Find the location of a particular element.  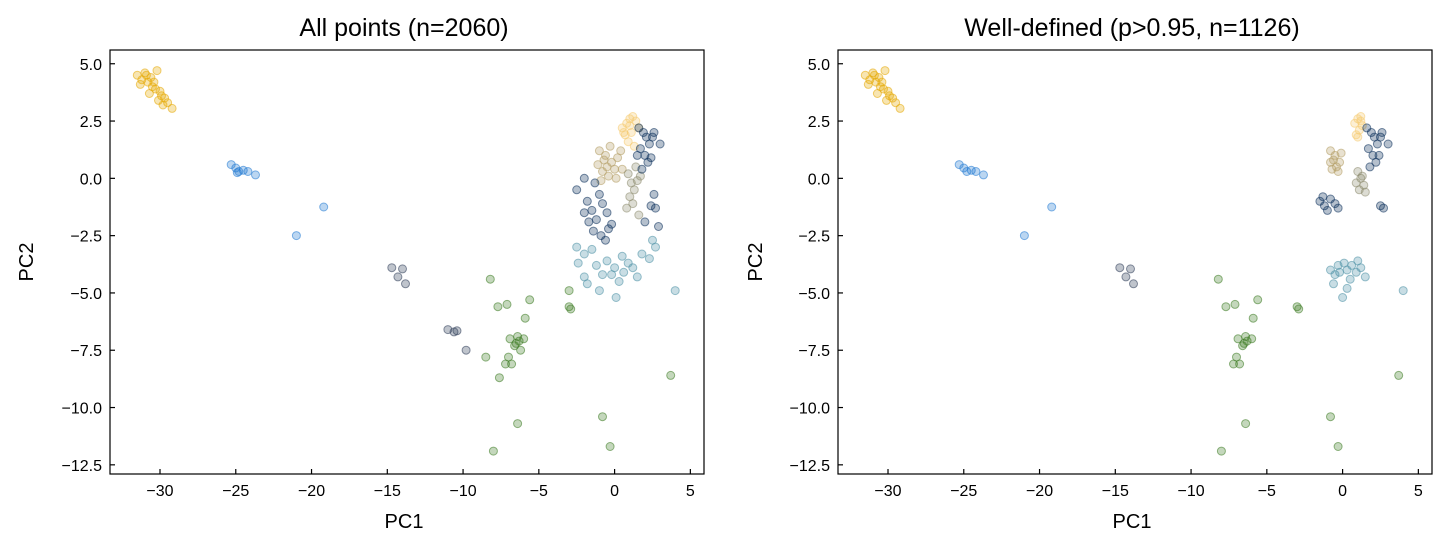

x-tick-label: 5 is located at coordinates (1418, 491).